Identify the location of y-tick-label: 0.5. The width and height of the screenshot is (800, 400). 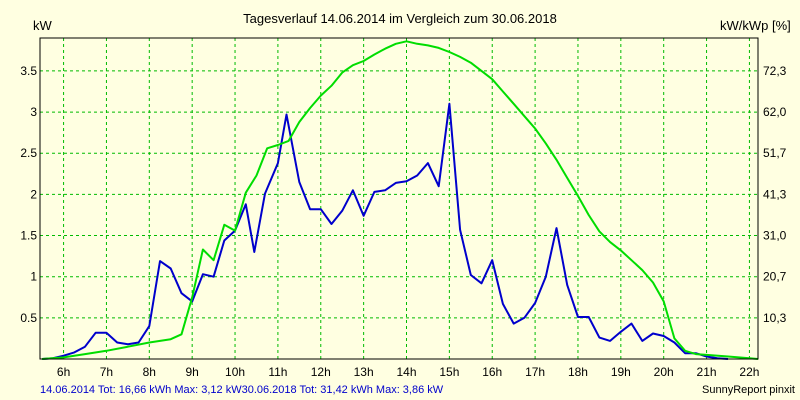
(28, 318).